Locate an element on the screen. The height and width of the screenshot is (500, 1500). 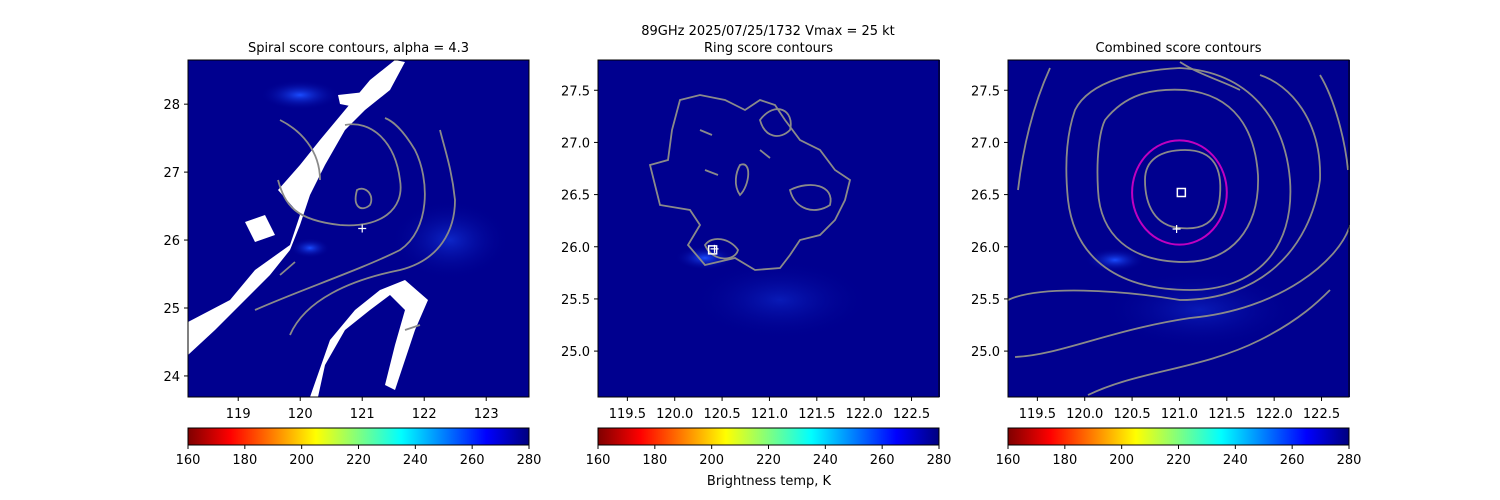
x-tick-label: 119 is located at coordinates (238, 414).